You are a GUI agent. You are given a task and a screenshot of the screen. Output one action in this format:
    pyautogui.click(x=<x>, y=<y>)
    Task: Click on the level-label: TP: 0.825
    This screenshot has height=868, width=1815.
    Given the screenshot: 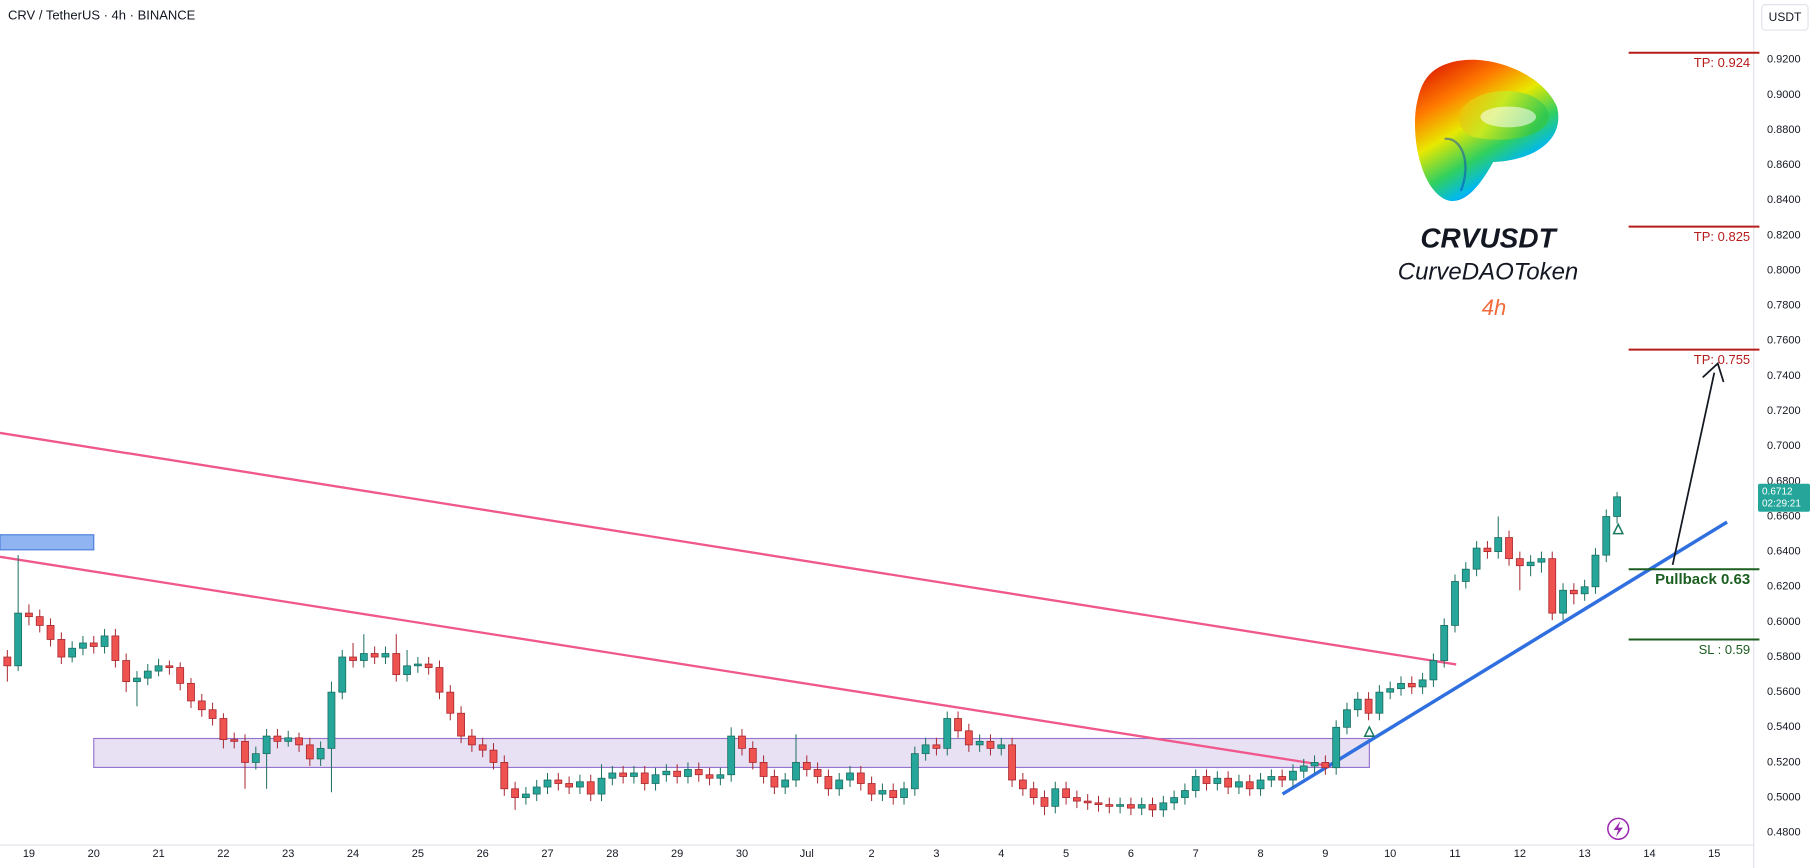 What is the action you would take?
    pyautogui.click(x=1722, y=236)
    